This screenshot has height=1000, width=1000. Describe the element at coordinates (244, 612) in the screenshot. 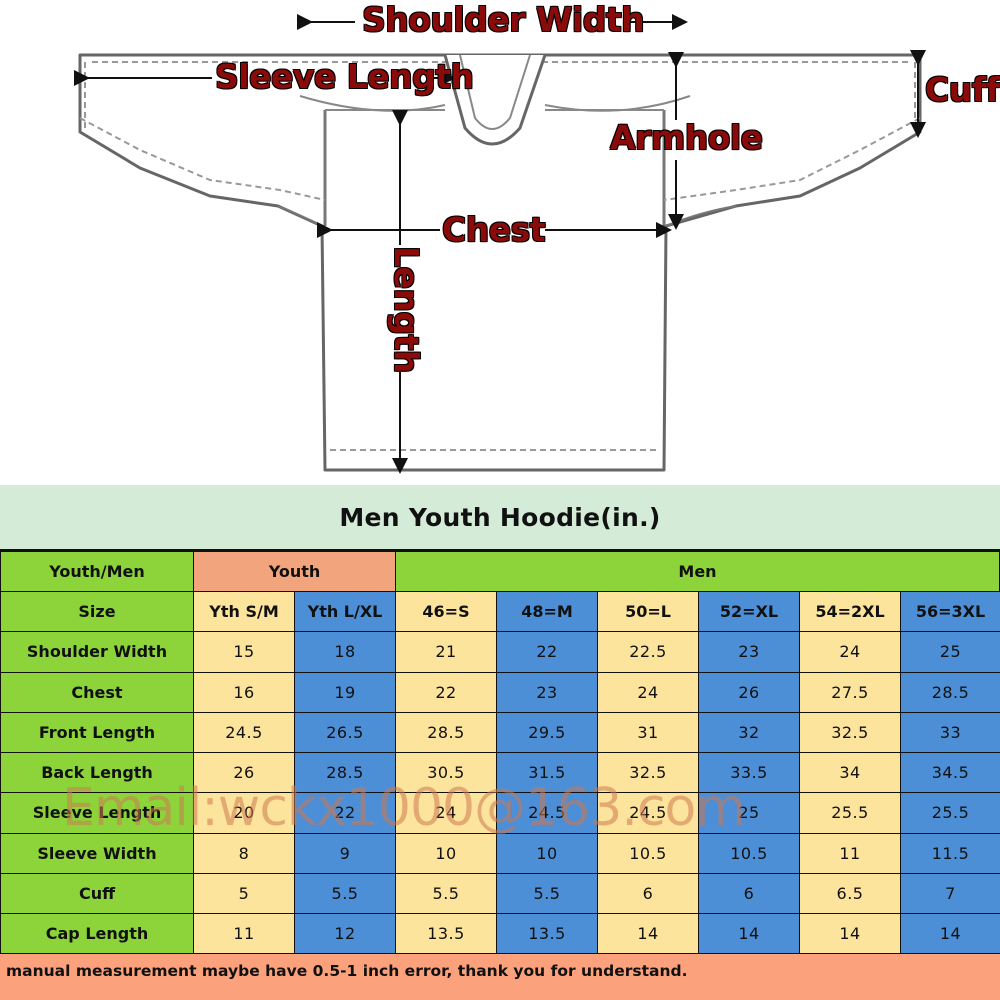

I see `size-header-cell: Yth S/M` at that location.